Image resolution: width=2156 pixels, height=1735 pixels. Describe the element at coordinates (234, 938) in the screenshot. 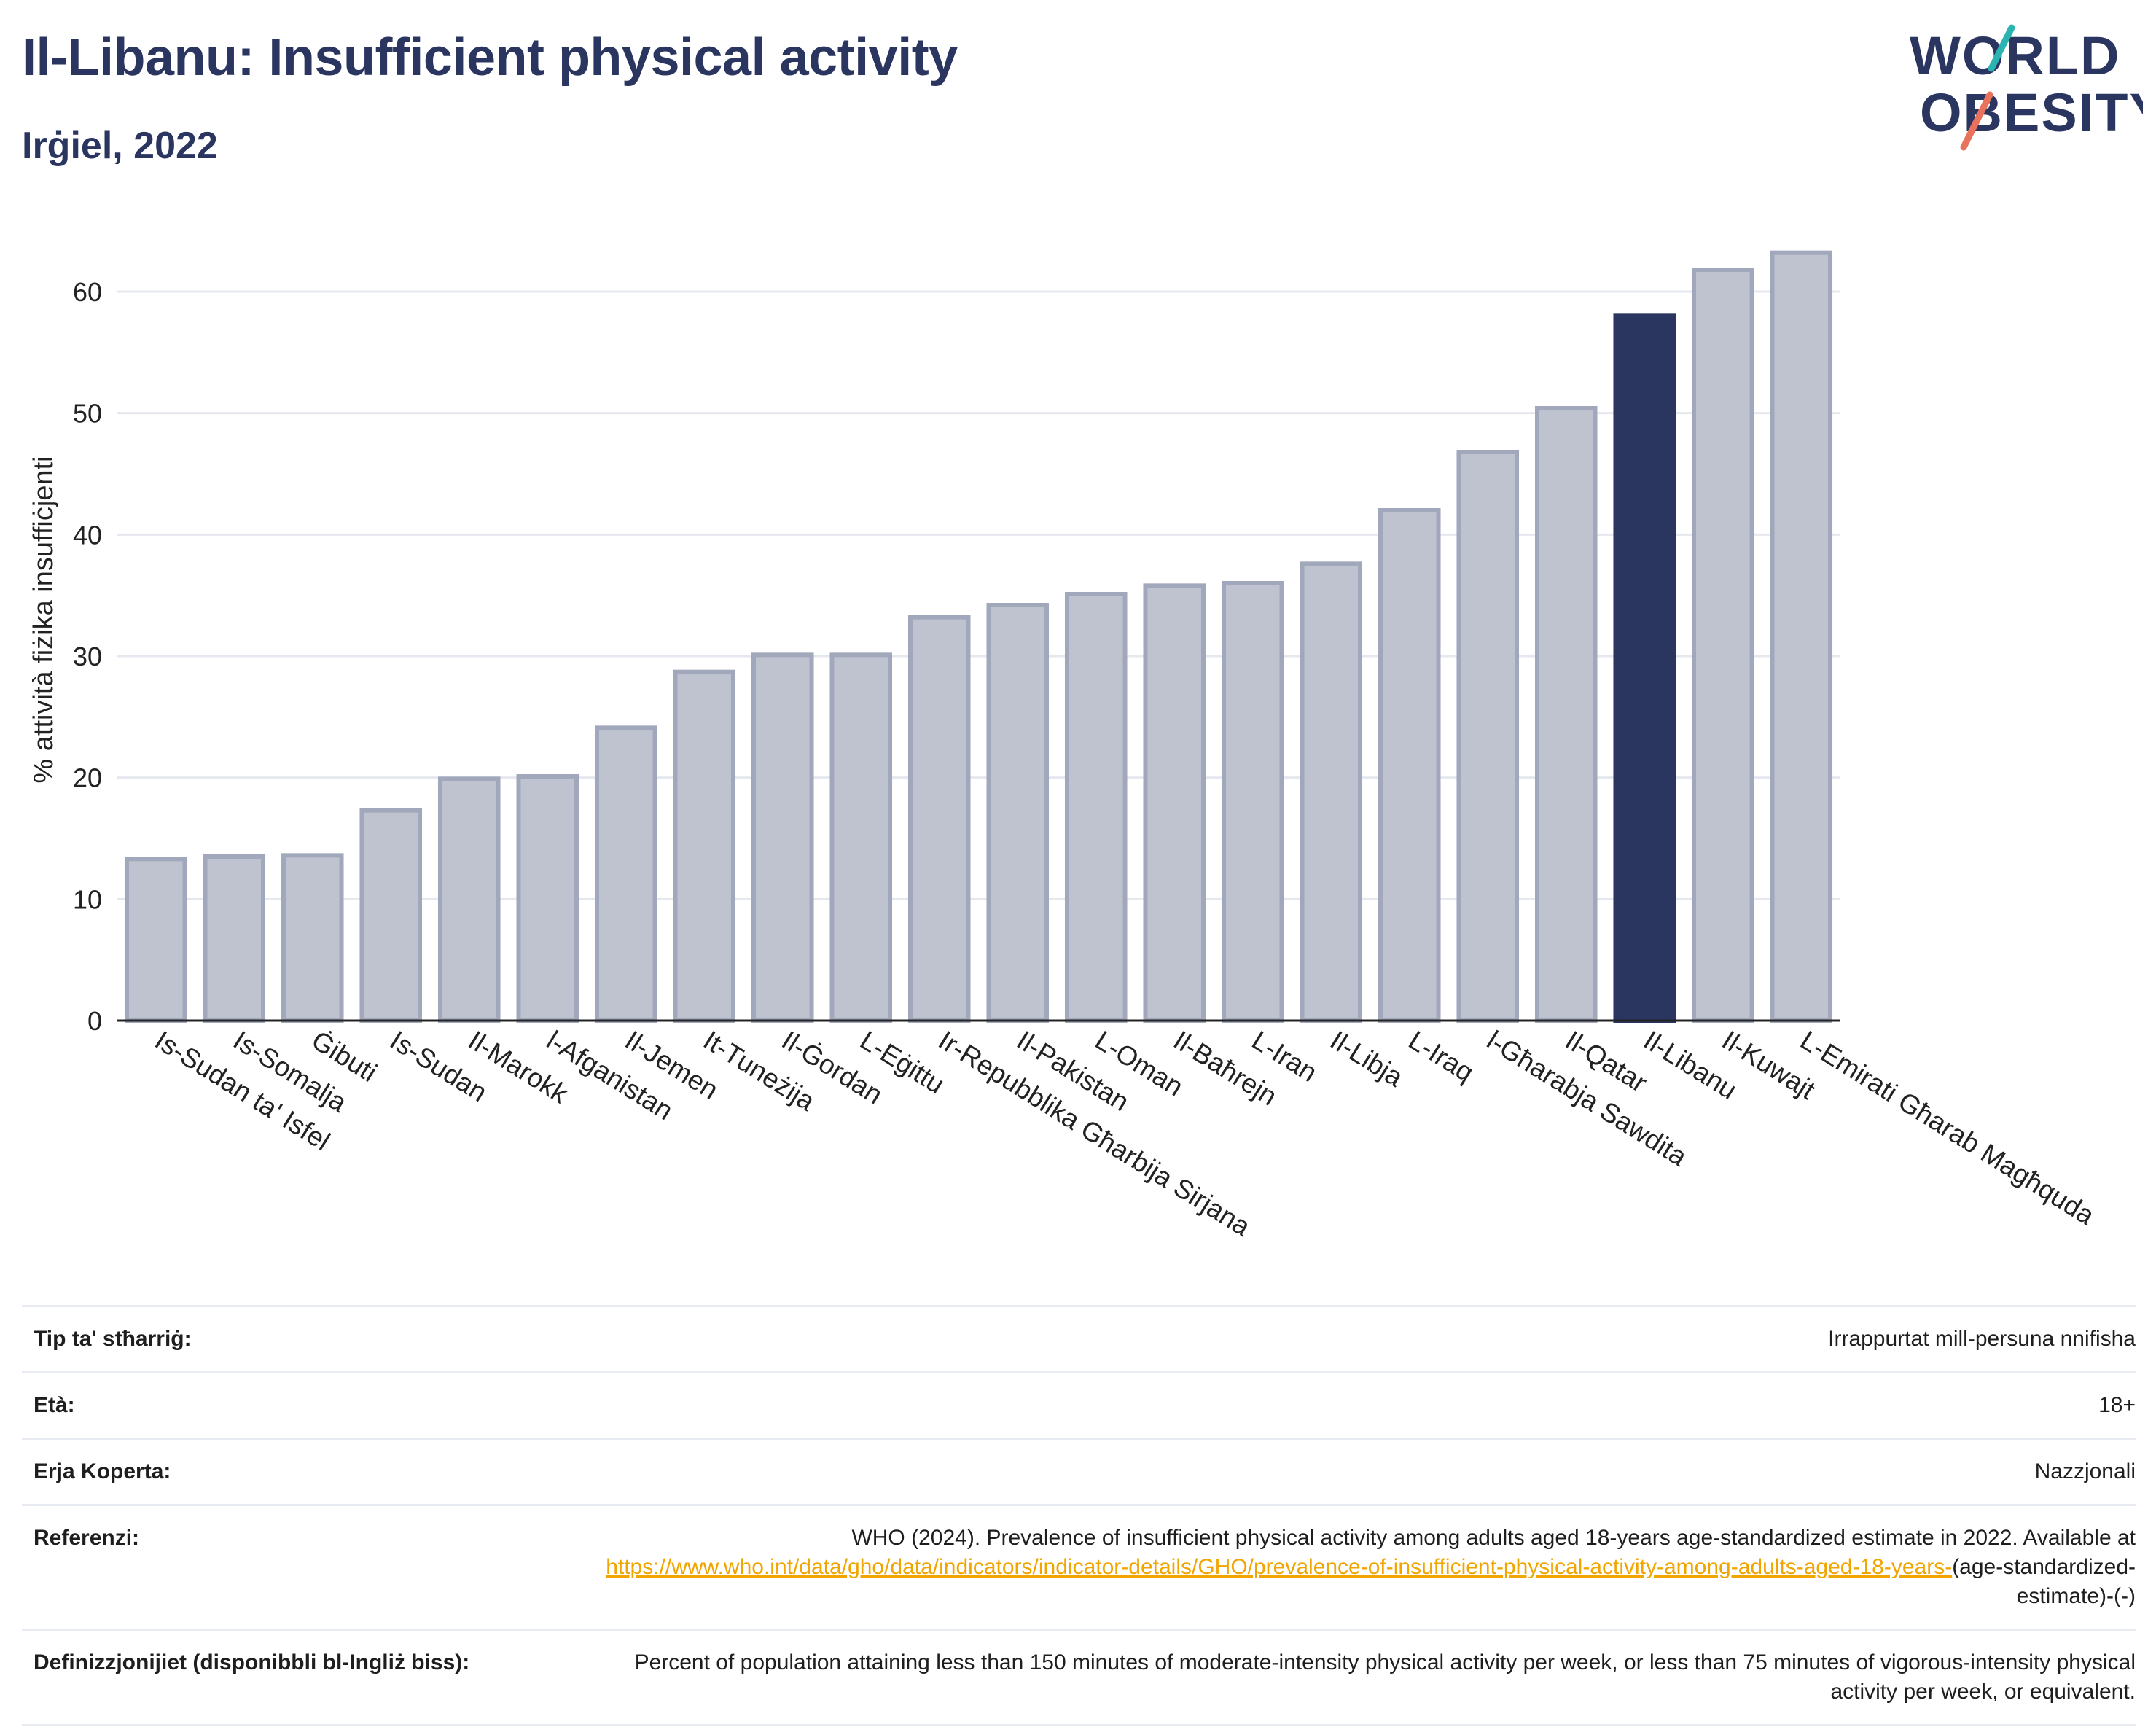

I see `bar-is-somalja` at that location.